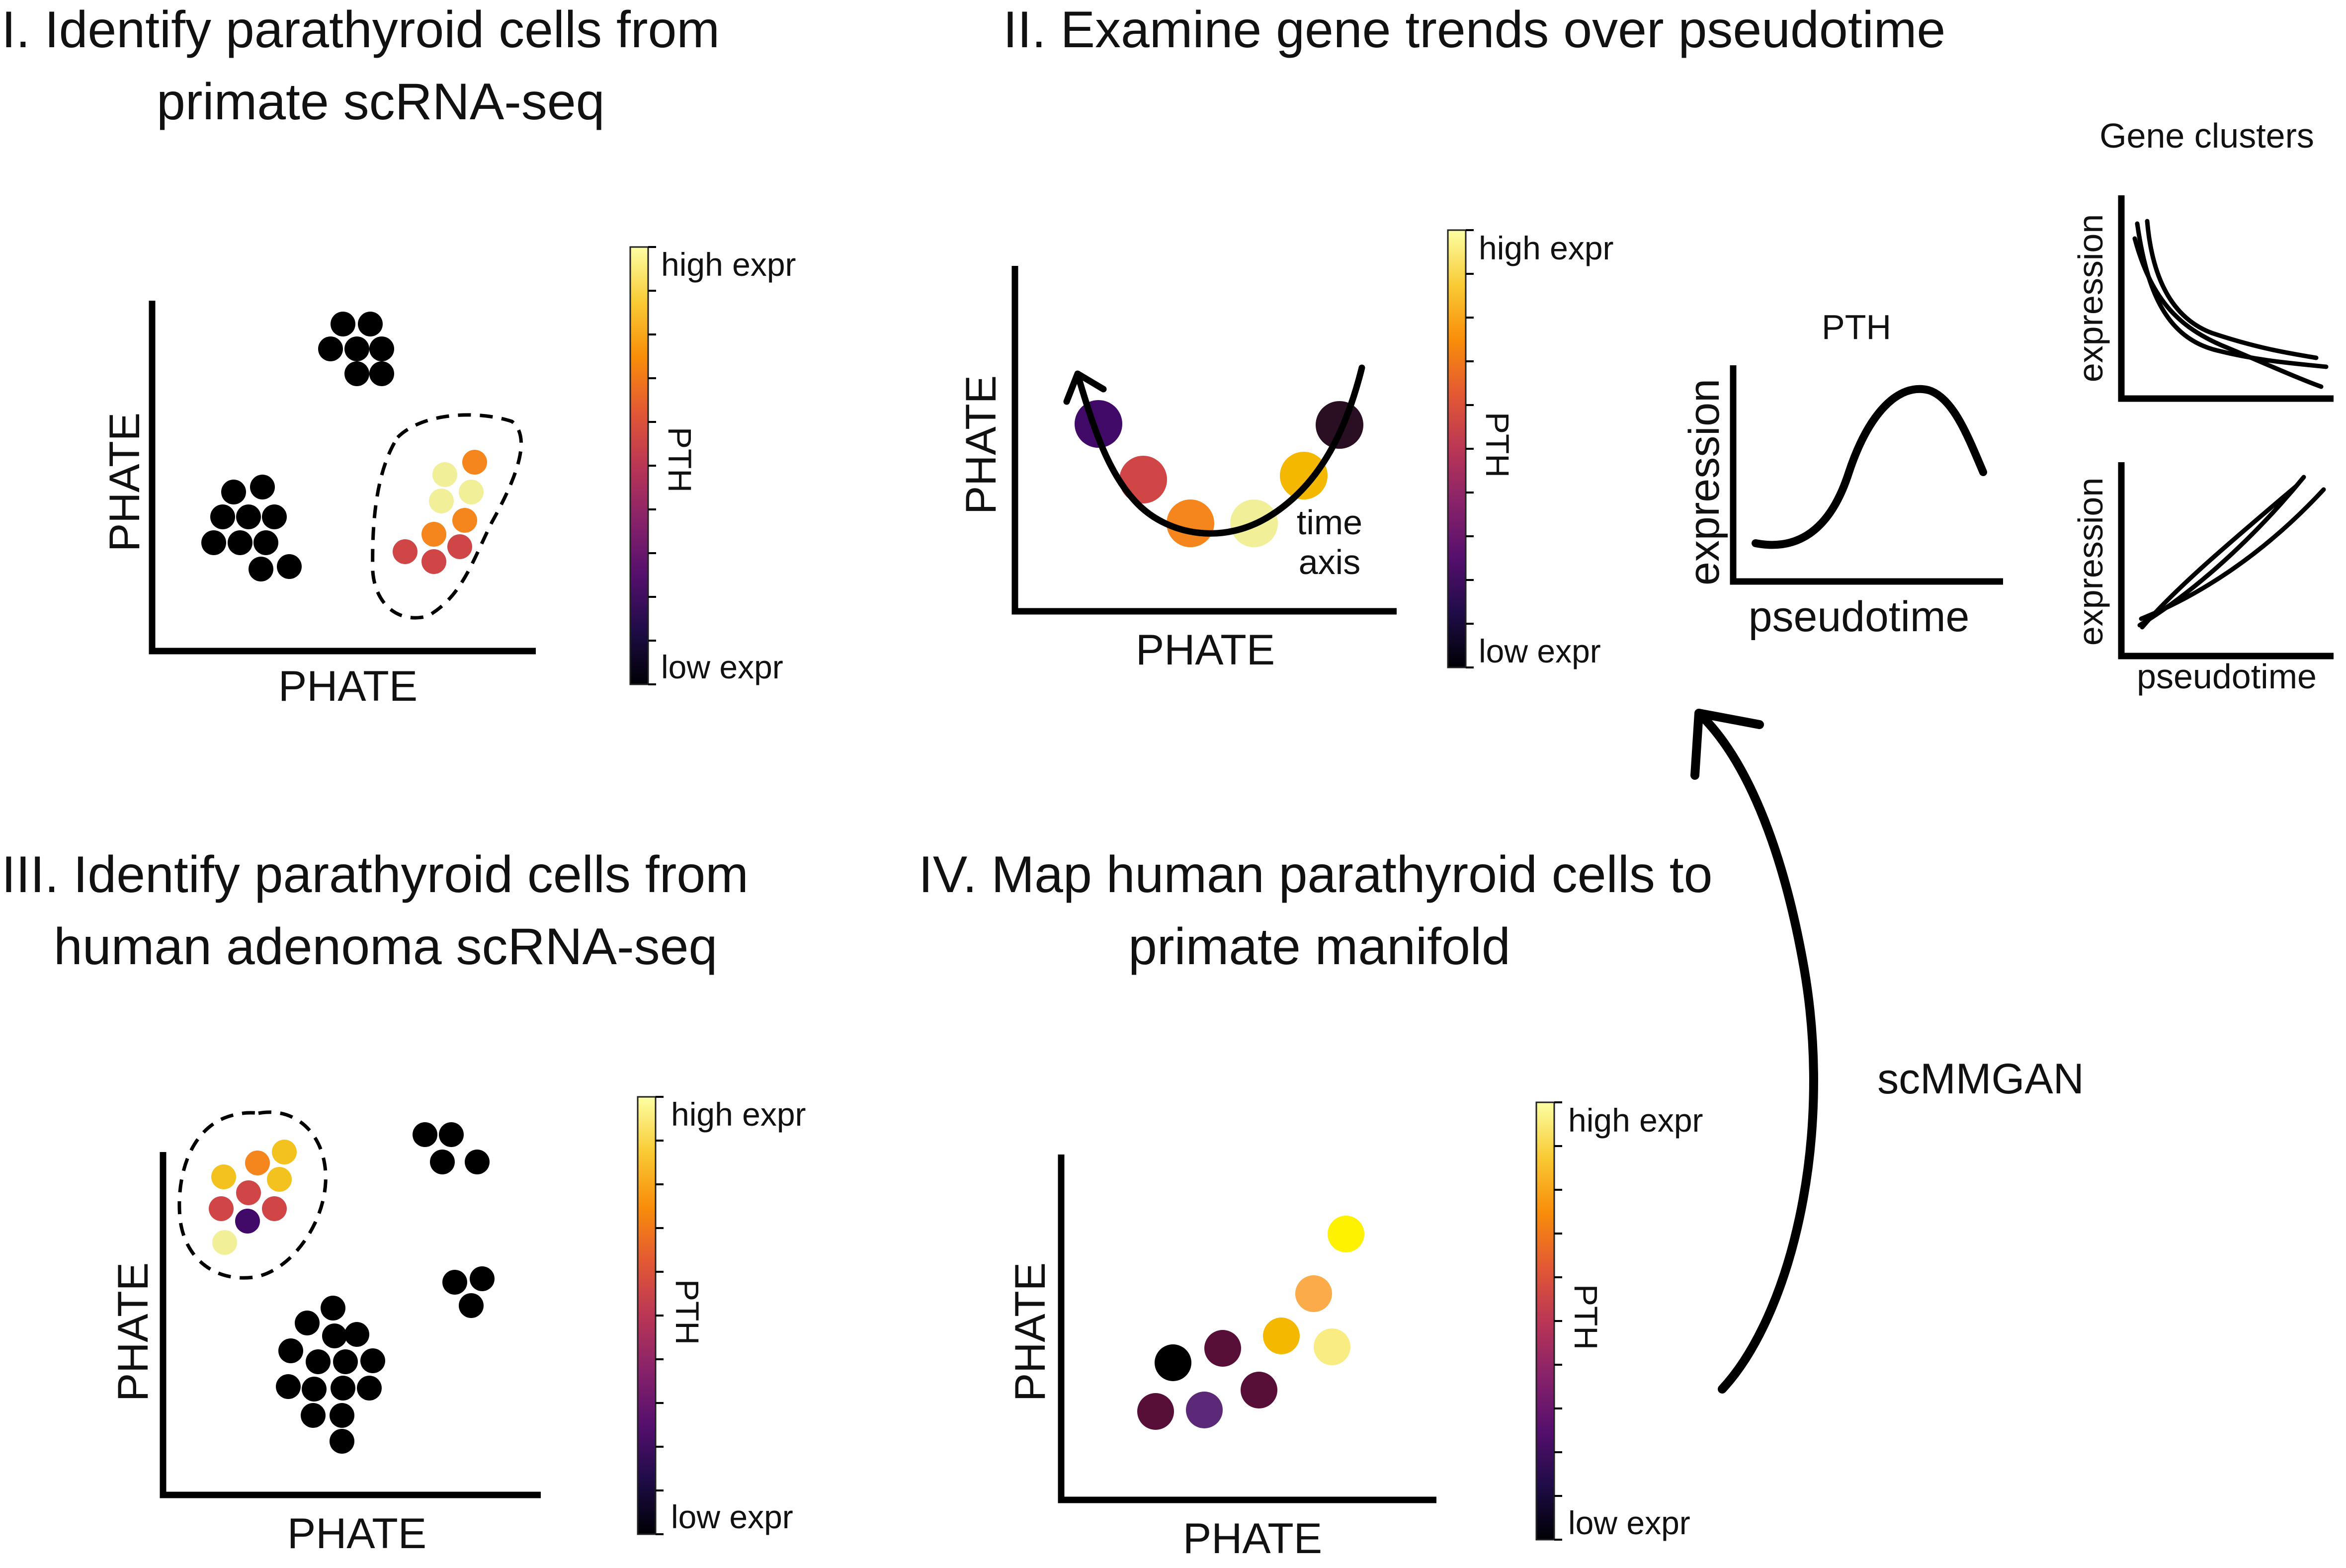 The image size is (2346, 1568). Describe the element at coordinates (125, 482) in the screenshot. I see `panel-1-y-label: PHATE` at that location.